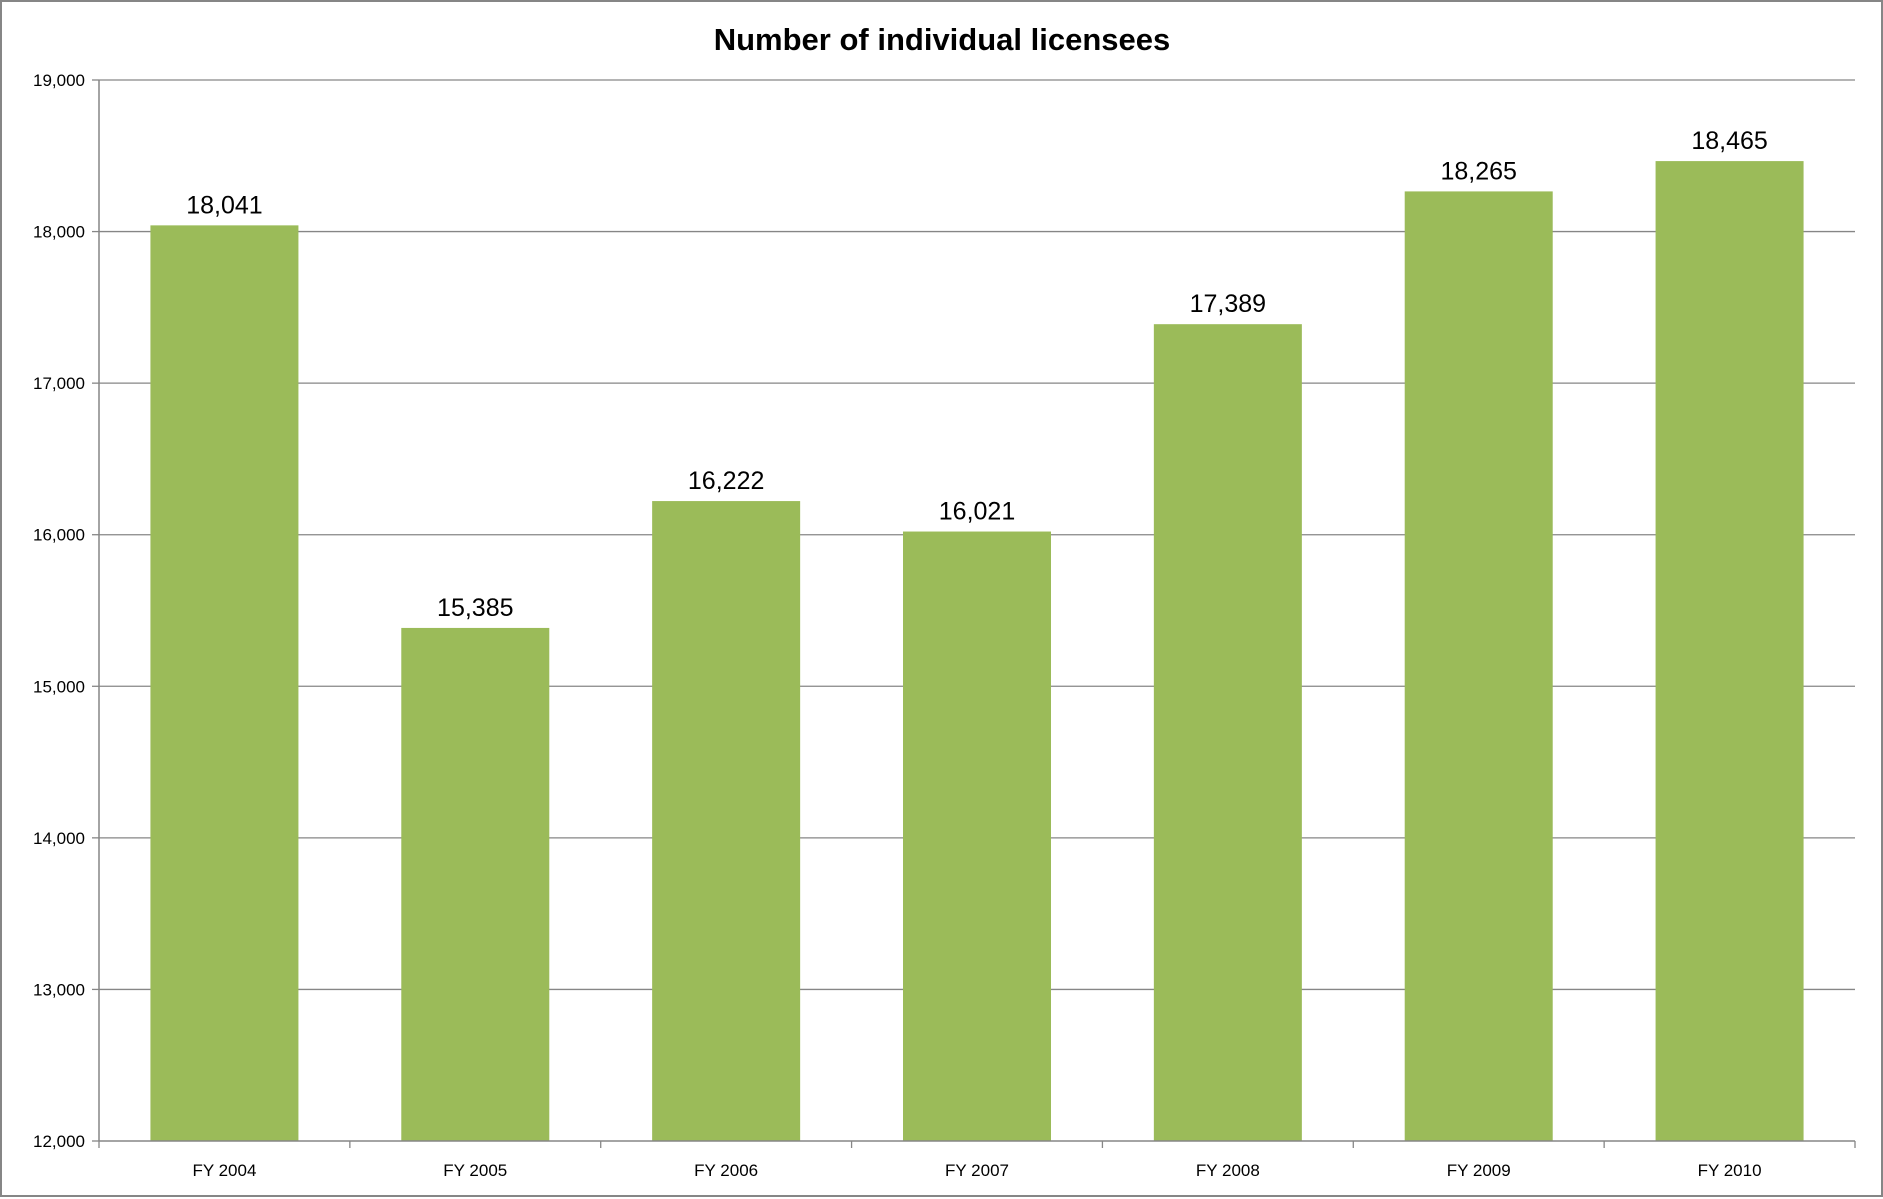 This screenshot has height=1199, width=1883. I want to click on x-tick-label: FY 2007, so click(977, 1170).